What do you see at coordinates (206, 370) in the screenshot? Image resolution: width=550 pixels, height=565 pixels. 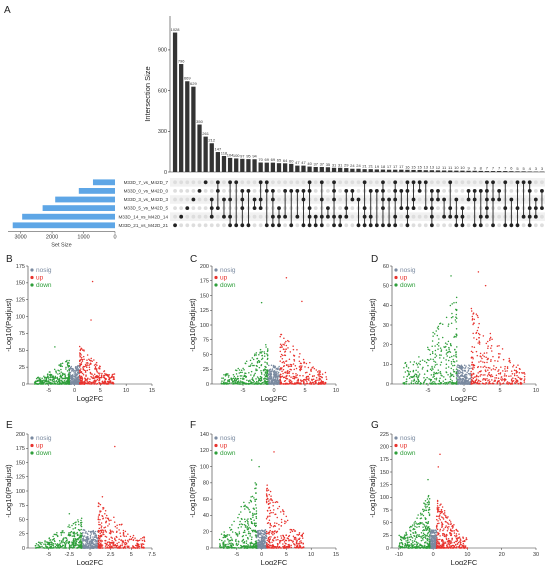 I see `y-tick-label: 25` at bounding box center [206, 370].